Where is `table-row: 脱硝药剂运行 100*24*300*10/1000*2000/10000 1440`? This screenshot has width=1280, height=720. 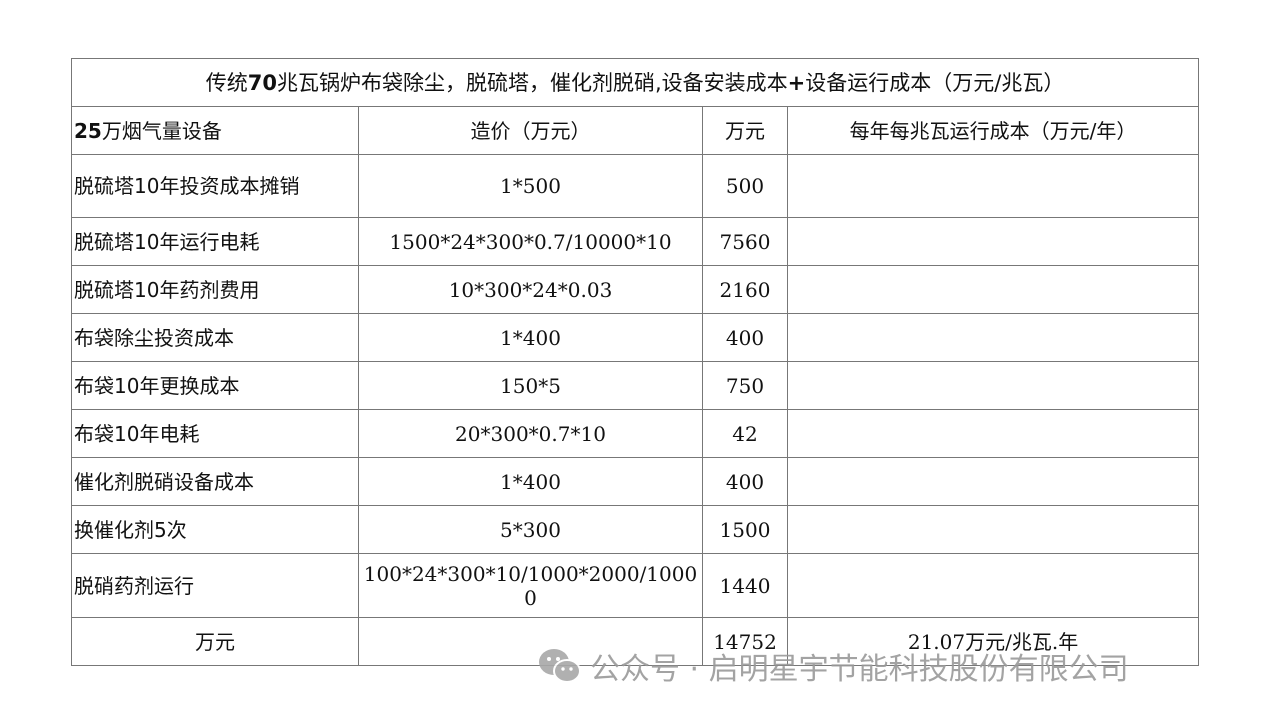 table-row: 脱硝药剂运行 100*24*300*10/1000*2000/10000 1440 is located at coordinates (635, 585).